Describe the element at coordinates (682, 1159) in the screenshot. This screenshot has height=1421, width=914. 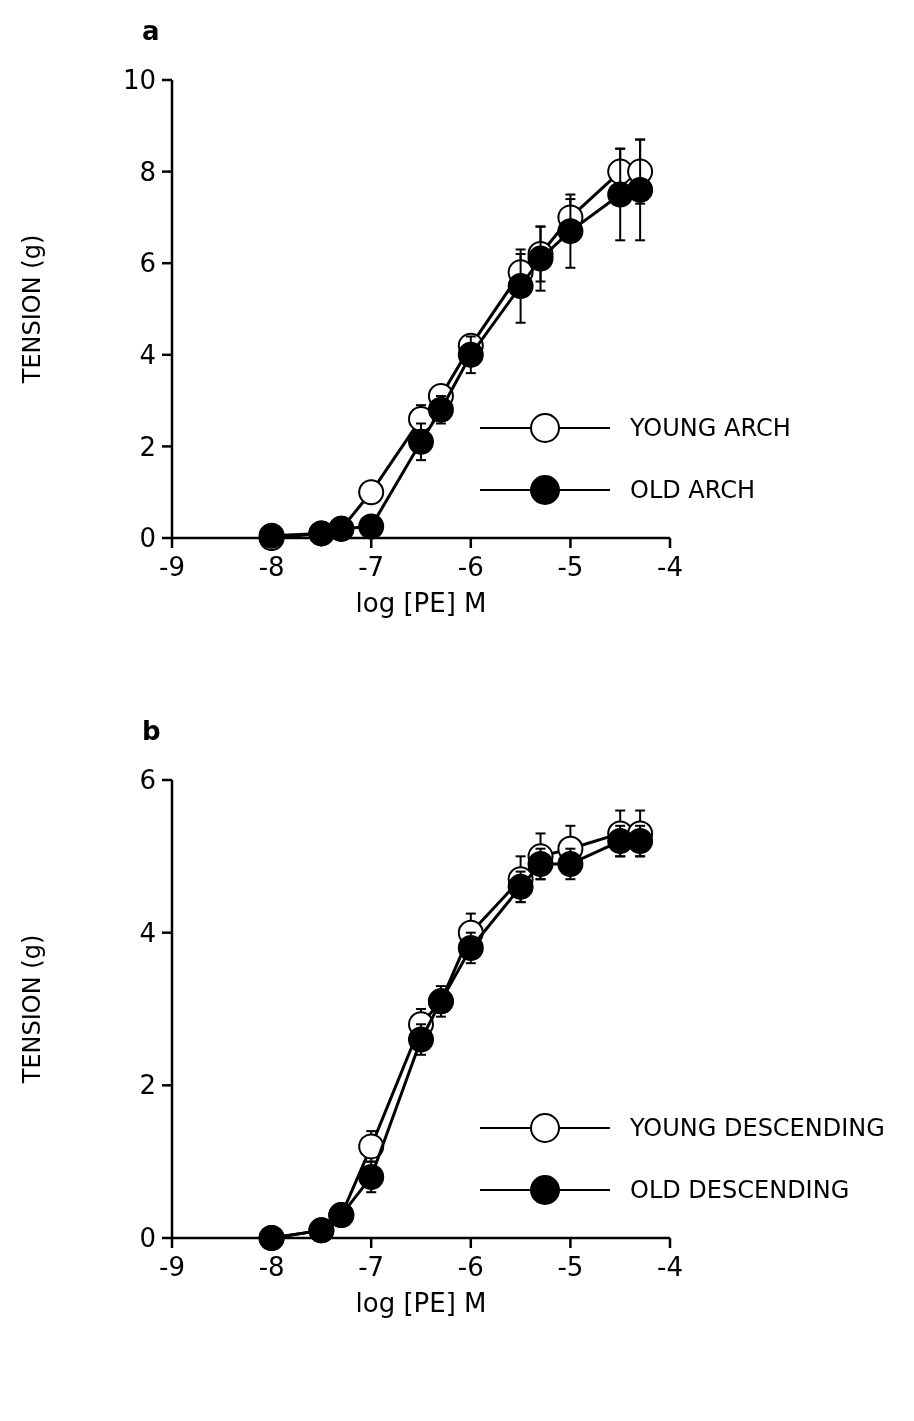
I see `legend: YOUNG DESCENDING OLD DESCENDING` at that location.